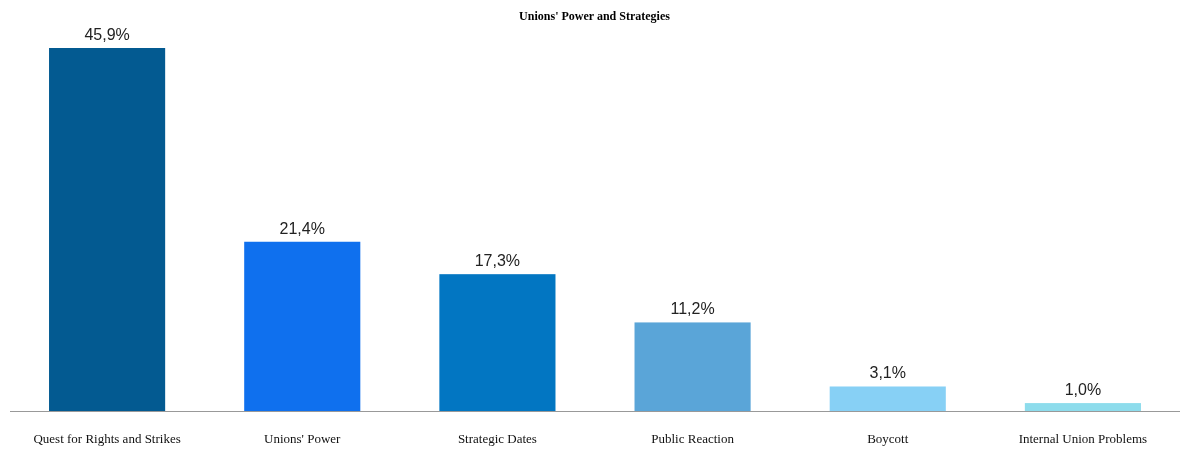 Image resolution: width=1189 pixels, height=449 pixels. What do you see at coordinates (107, 438) in the screenshot?
I see `x-tick-label: Quest for Rights and Strikes` at bounding box center [107, 438].